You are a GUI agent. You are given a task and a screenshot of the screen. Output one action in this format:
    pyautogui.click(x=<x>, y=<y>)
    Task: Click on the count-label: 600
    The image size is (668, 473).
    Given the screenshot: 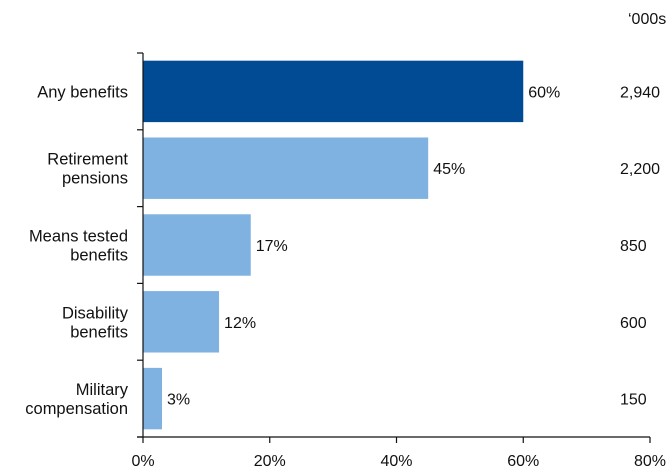 What is the action you would take?
    pyautogui.click(x=633, y=323)
    